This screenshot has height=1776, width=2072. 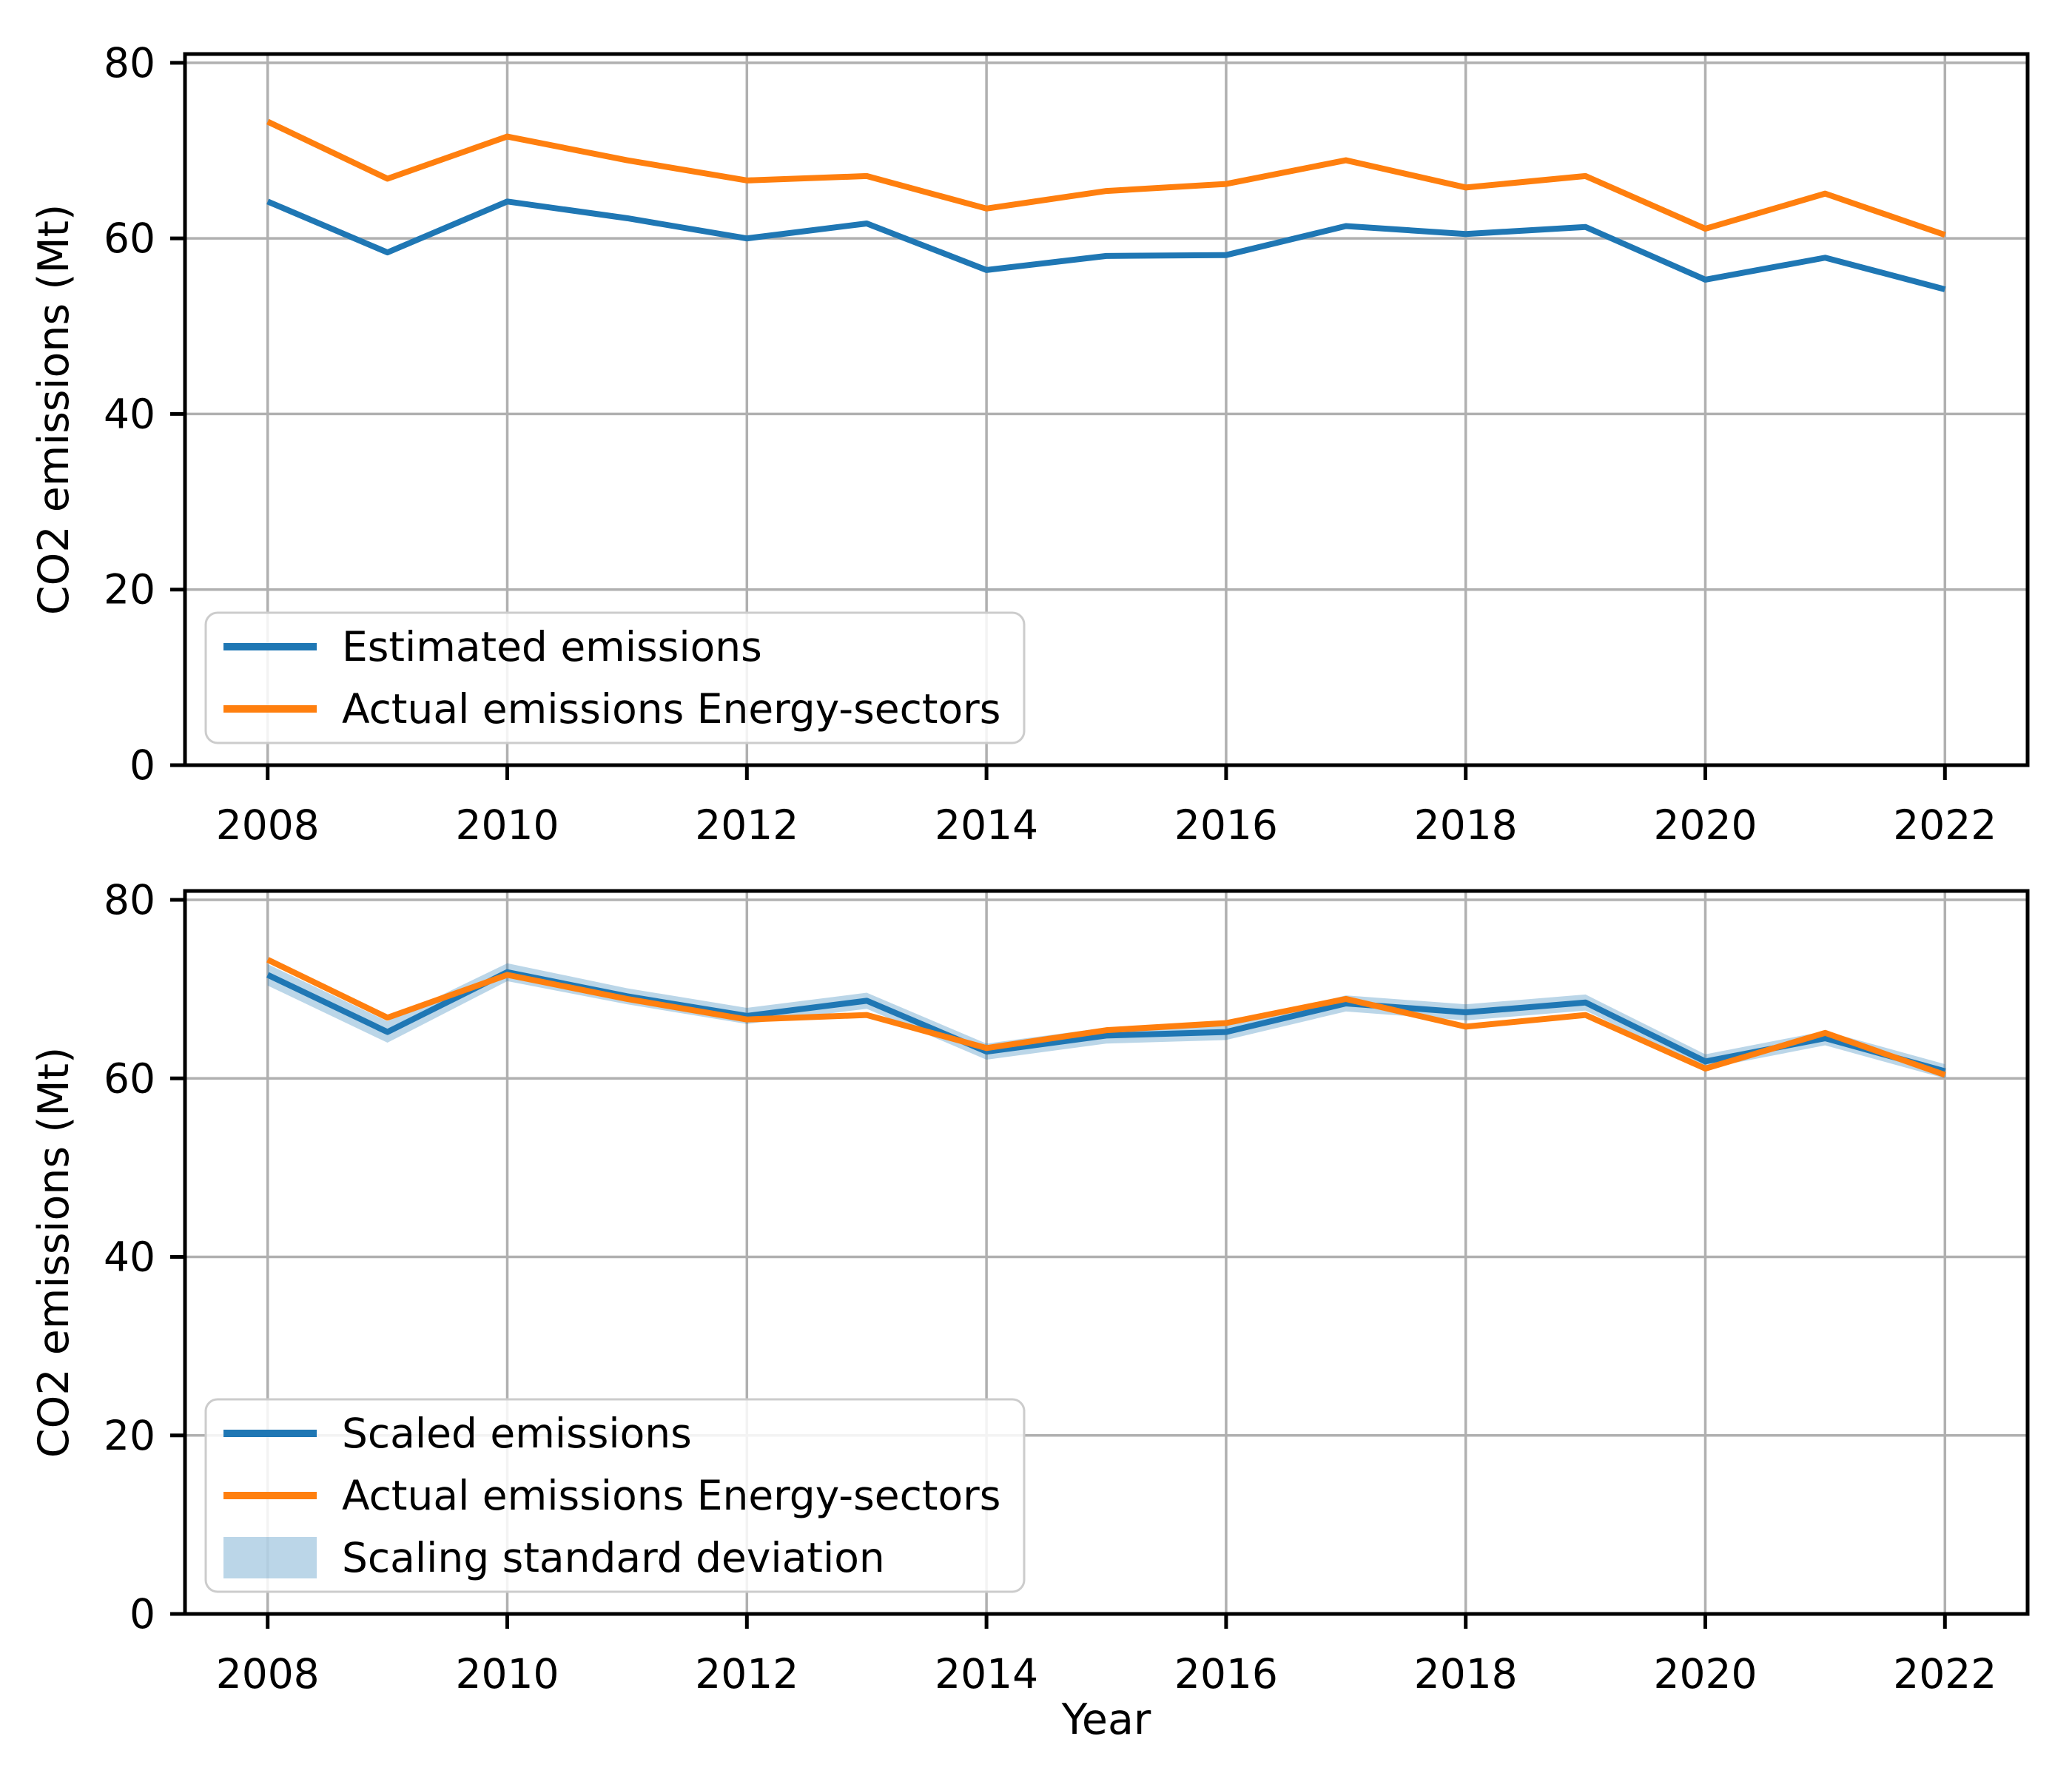 What do you see at coordinates (1106, 1719) in the screenshot?
I see `x-axis-label: Year` at bounding box center [1106, 1719].